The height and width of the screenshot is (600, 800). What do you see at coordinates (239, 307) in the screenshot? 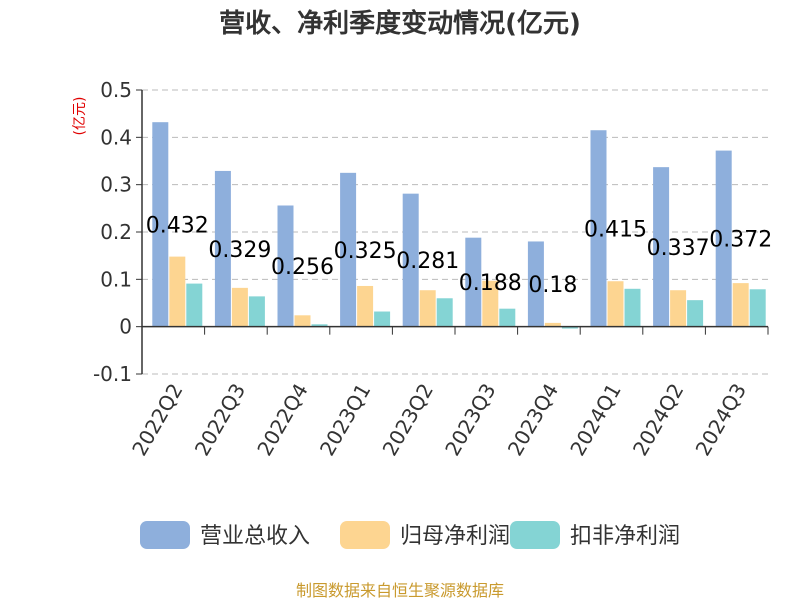
I see `bar-1-2022Q3` at bounding box center [239, 307].